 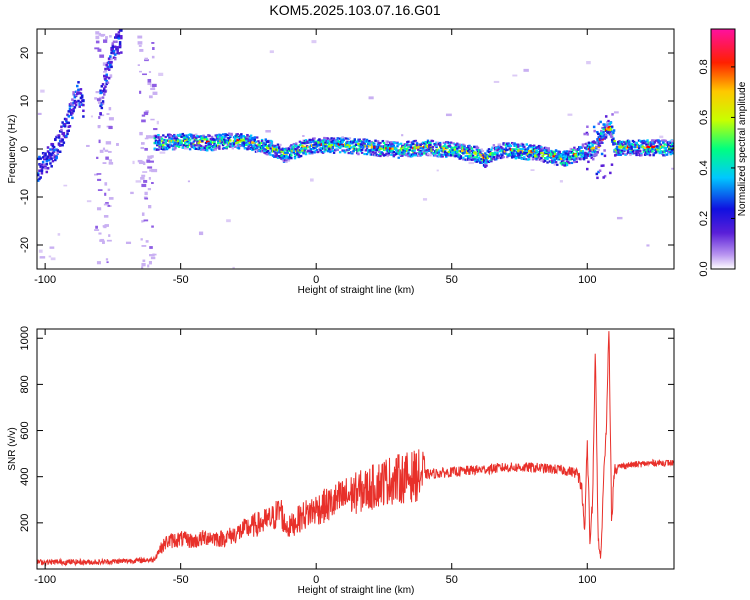 What do you see at coordinates (704, 167) in the screenshot?
I see `colorbar-tick-label: 0.4` at bounding box center [704, 167].